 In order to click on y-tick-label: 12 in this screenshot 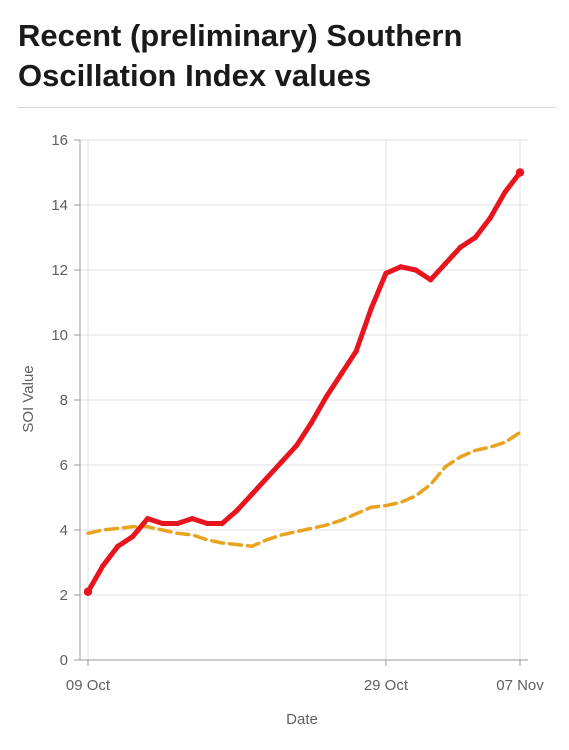, I will do `click(59, 270)`.